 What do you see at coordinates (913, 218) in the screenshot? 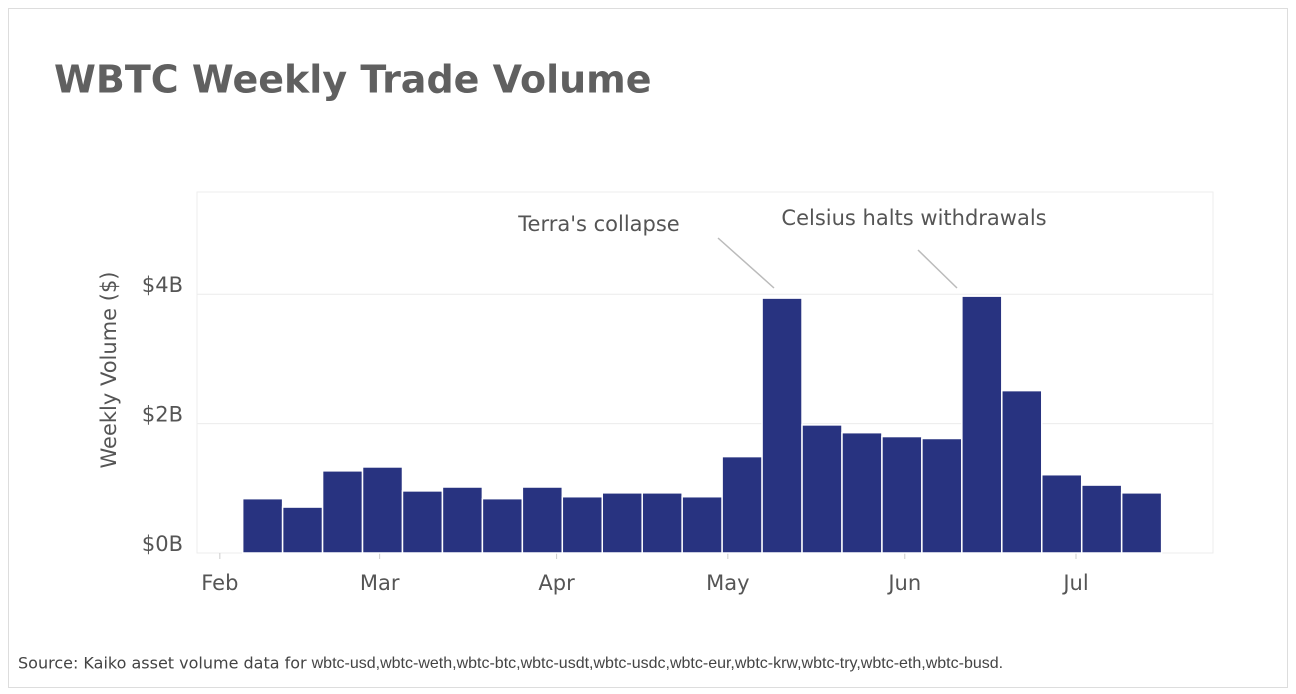
I see `annotation: Celsius halts withdrawals` at bounding box center [913, 218].